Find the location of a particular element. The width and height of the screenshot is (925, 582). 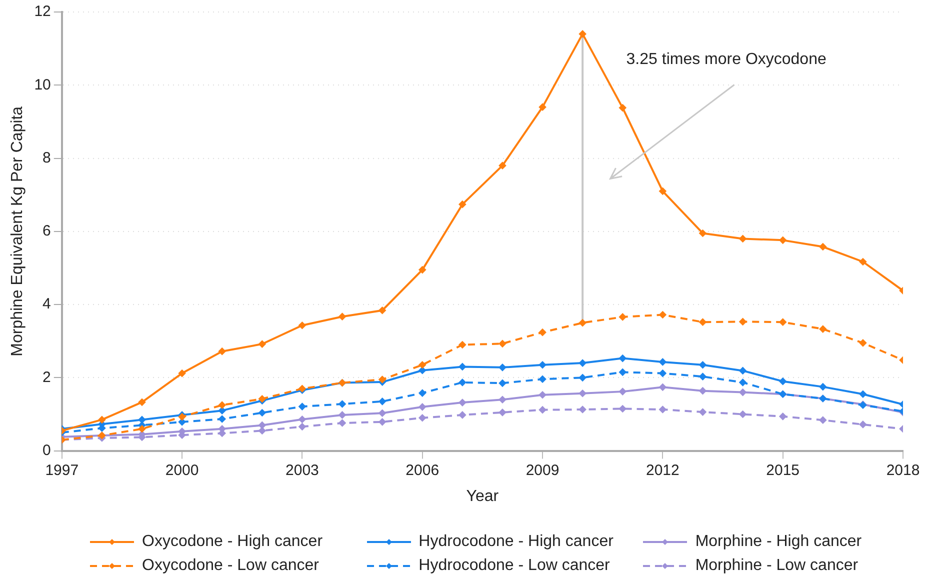

x-tick-label: 2009 is located at coordinates (543, 470).